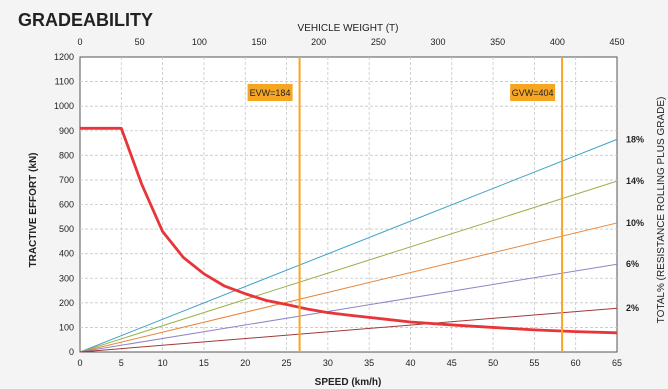  Describe the element at coordinates (635, 181) in the screenshot. I see `grade-label: 14%` at that location.